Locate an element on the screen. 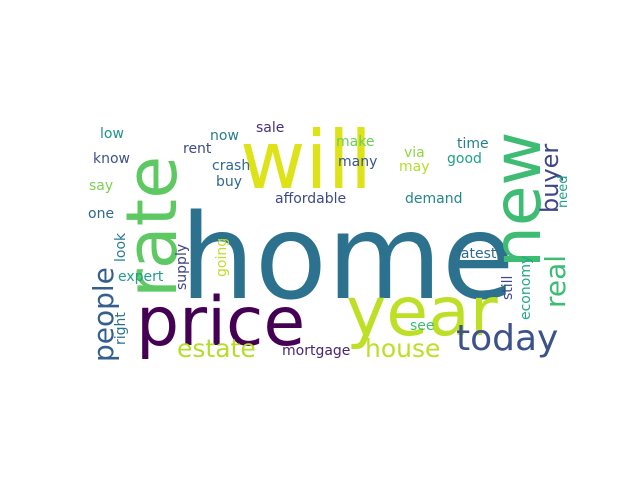 The height and width of the screenshot is (480, 640). word-need: need is located at coordinates (563, 192).